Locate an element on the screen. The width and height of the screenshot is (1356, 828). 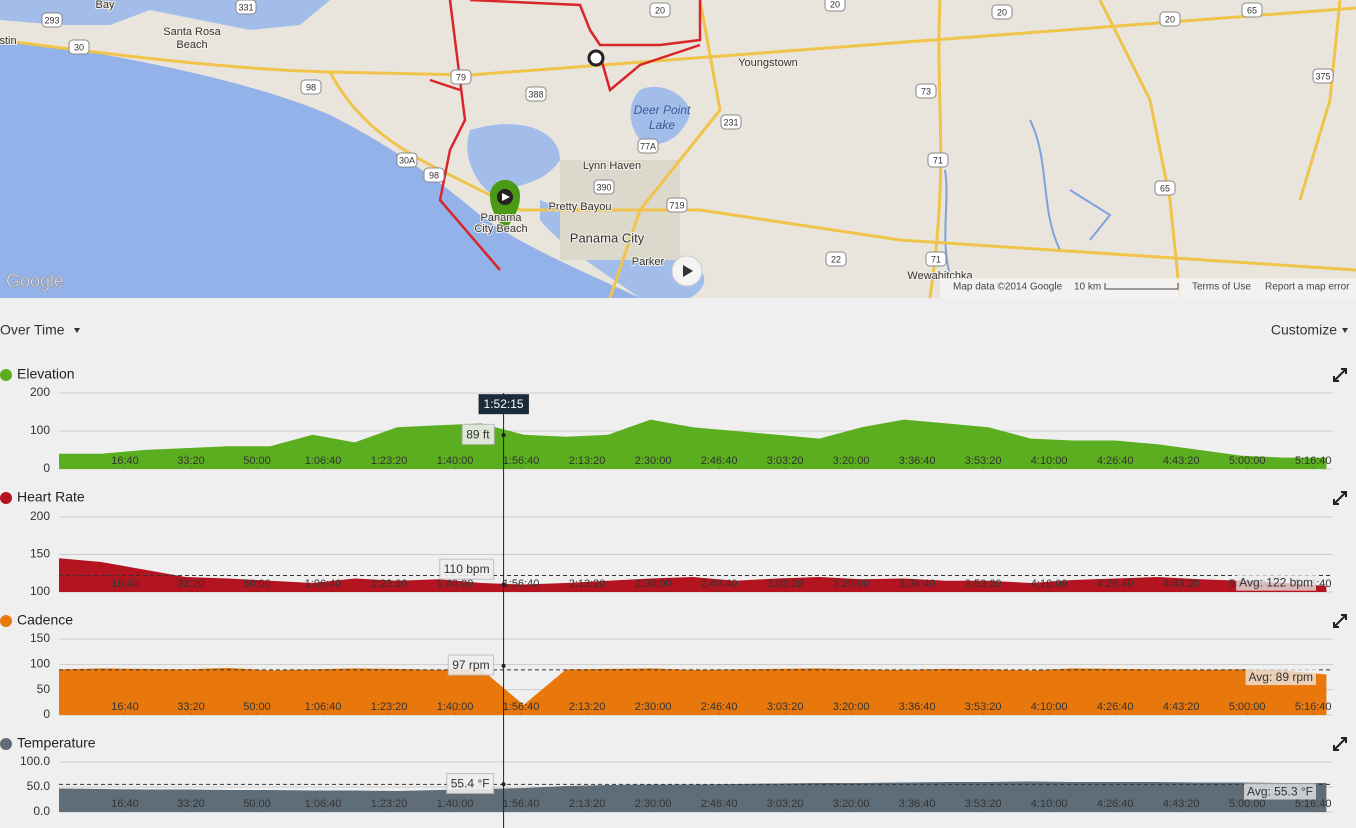
y-tick-label: 50 is located at coordinates (44, 689).